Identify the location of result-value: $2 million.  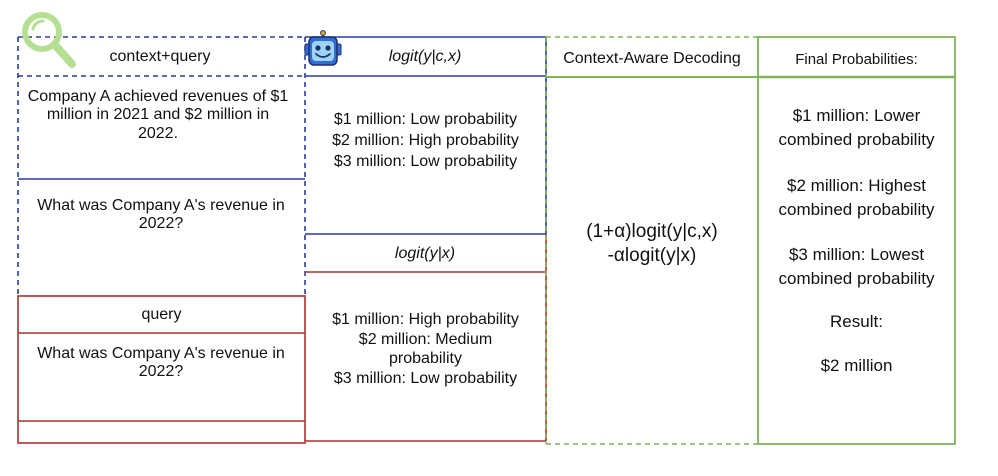
(856, 365).